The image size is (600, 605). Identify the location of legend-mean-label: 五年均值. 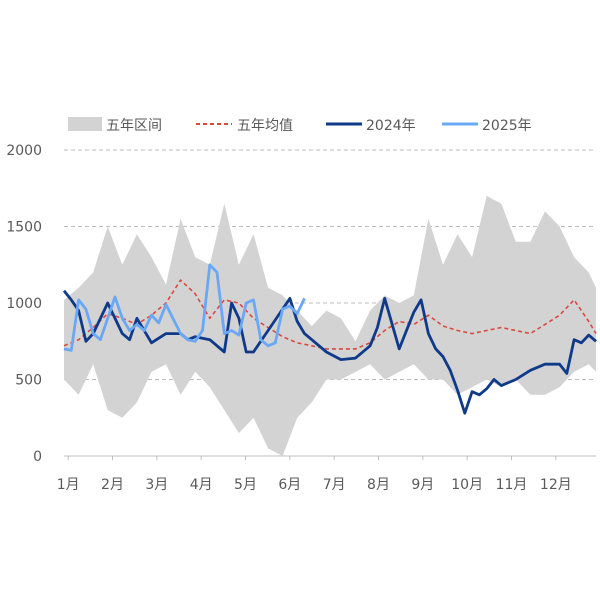
(265, 126).